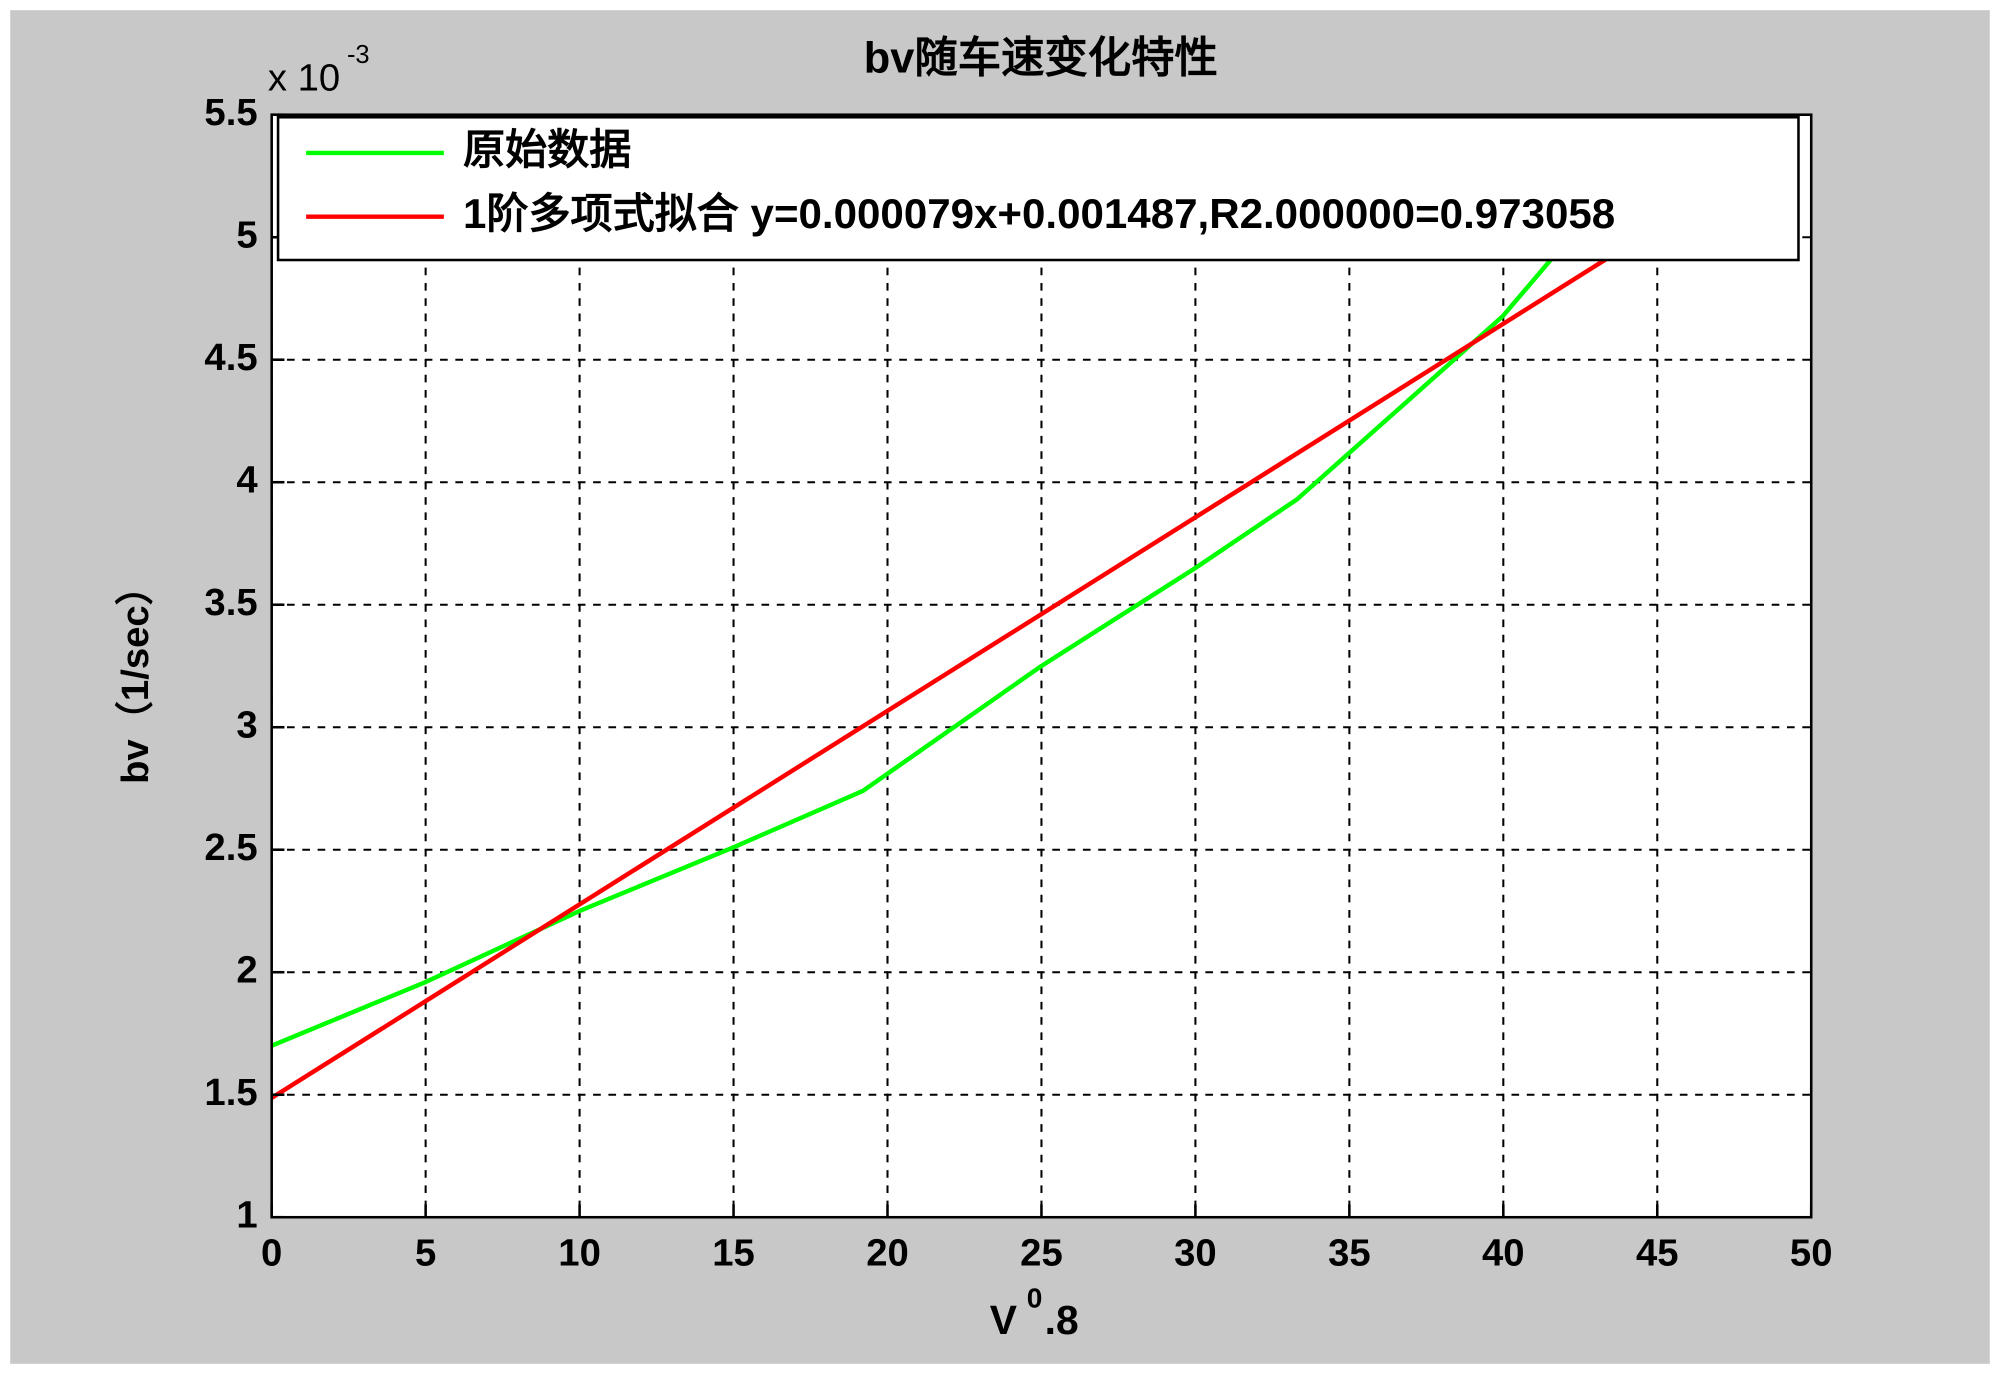  What do you see at coordinates (1041, 59) in the screenshot?
I see `chart-title: bv随车速变化特性` at bounding box center [1041, 59].